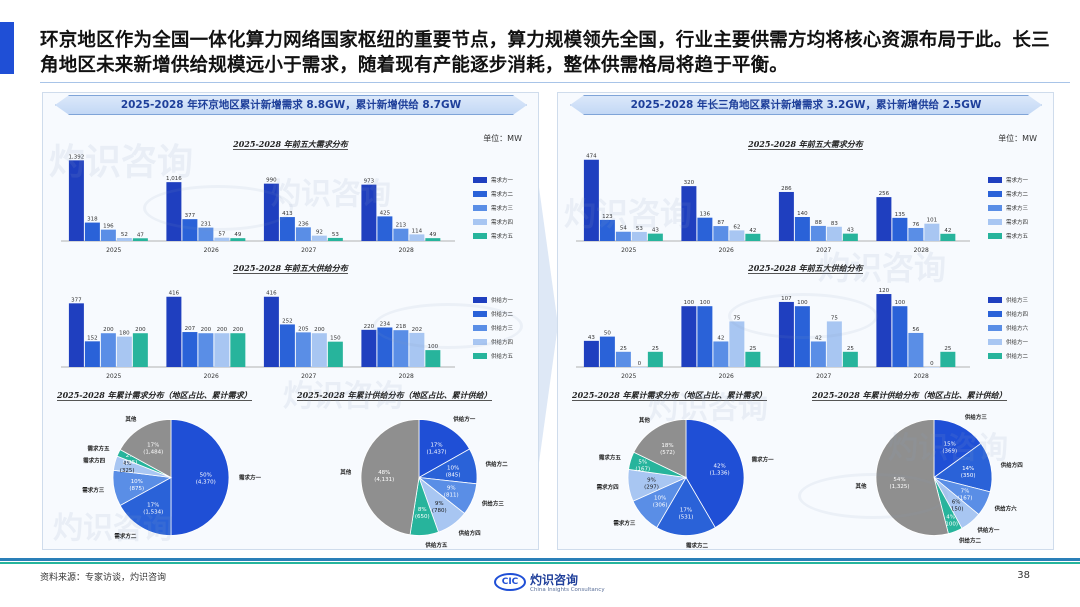  I want to click on bar-value-label: 92, so click(319, 233).